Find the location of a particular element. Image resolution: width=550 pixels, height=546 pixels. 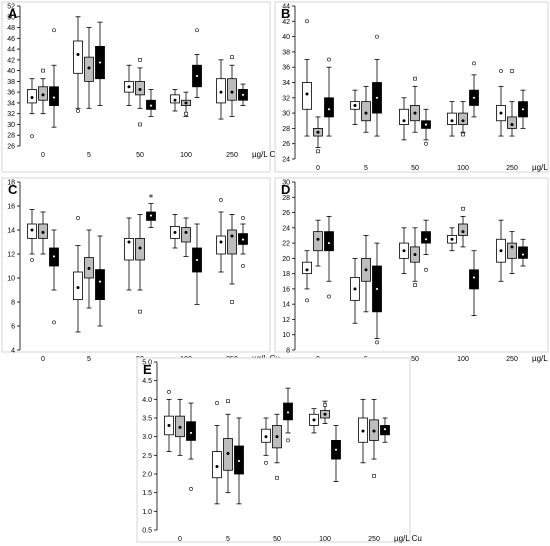

panel-e-x-tick-label: 0 is located at coordinates (180, 539).